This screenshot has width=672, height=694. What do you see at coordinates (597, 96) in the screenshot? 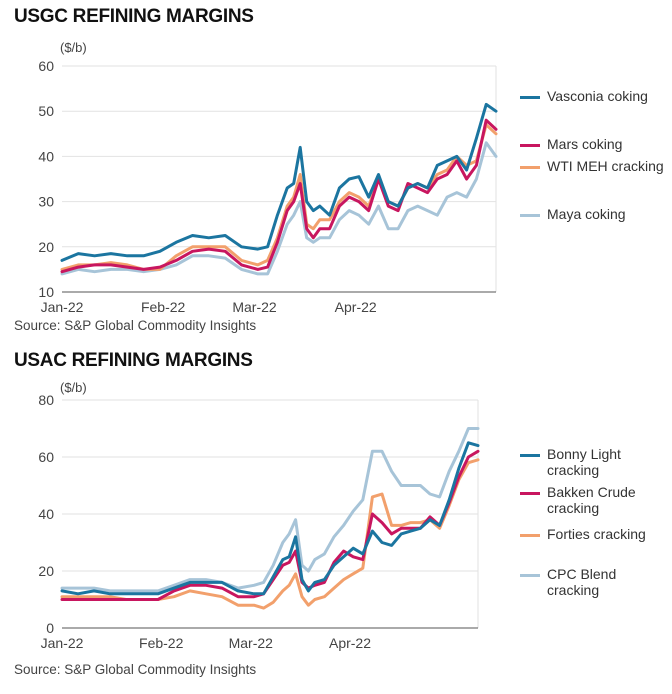
I see `legend-label: Vasconia coking` at bounding box center [597, 96].